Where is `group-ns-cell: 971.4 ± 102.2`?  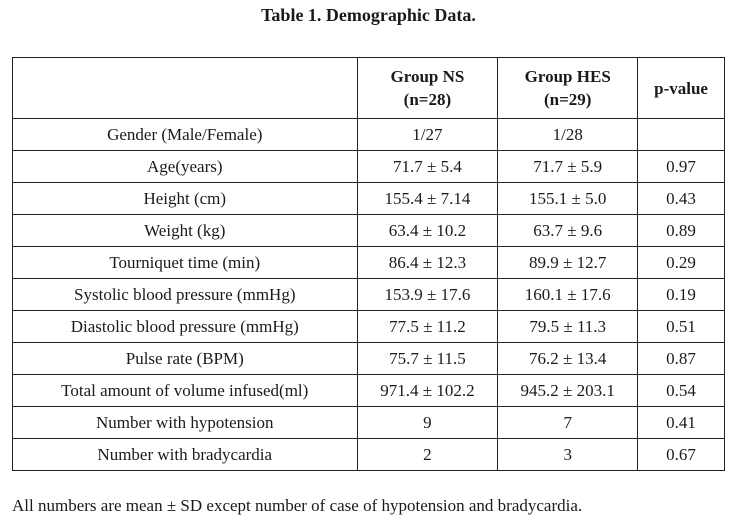
group-ns-cell: 971.4 ± 102.2 is located at coordinates (427, 390).